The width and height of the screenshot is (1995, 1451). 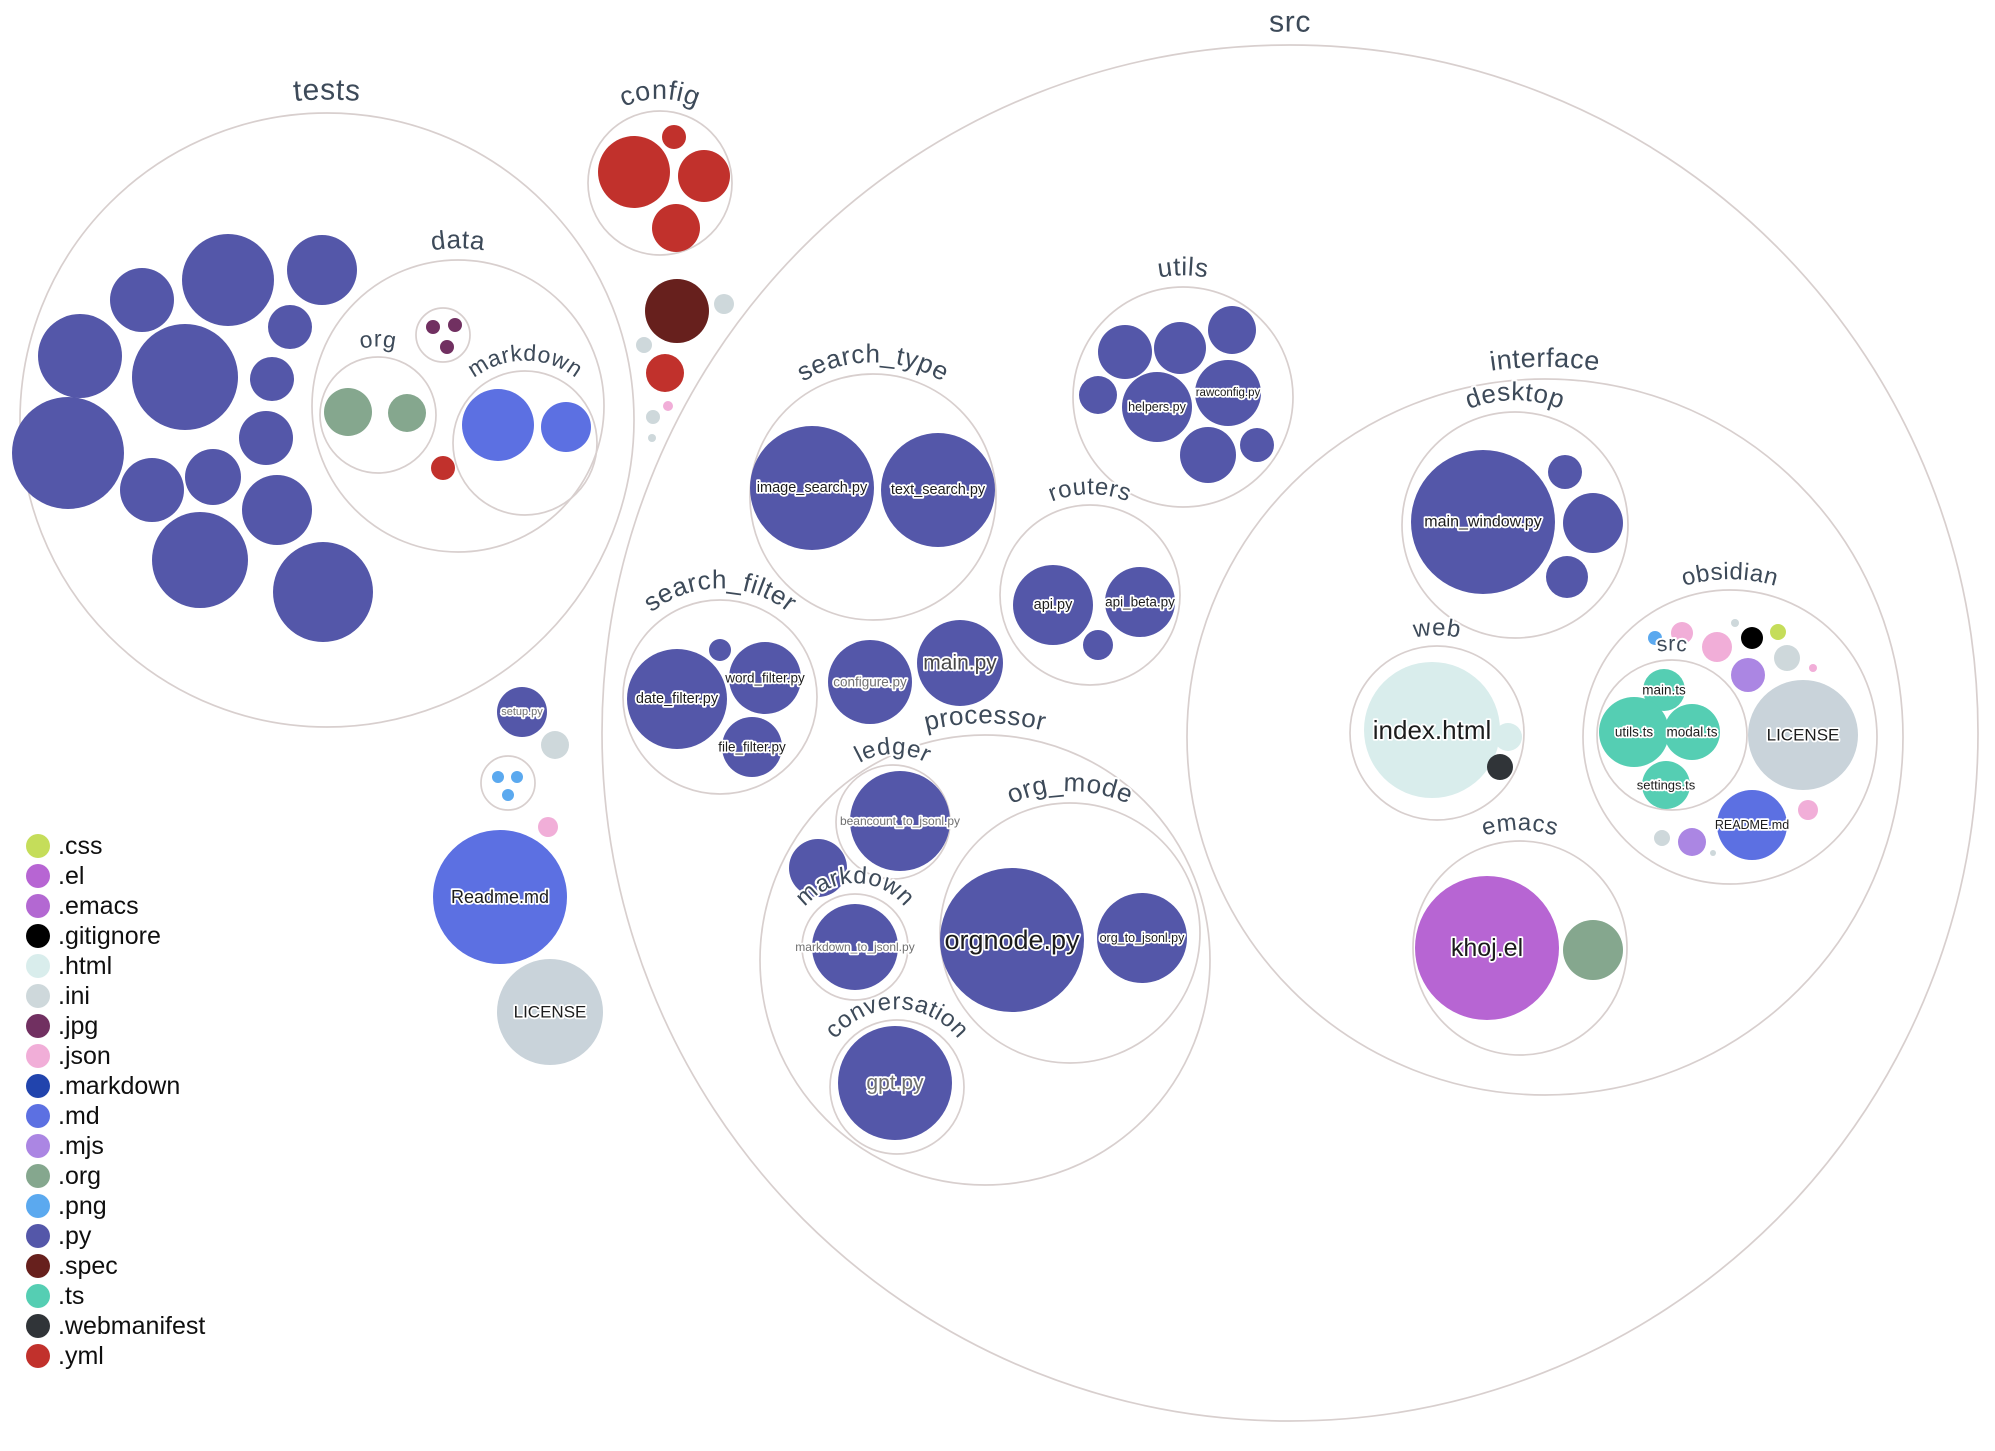 I want to click on folder-label-data-markdown: markdown, so click(x=525, y=360).